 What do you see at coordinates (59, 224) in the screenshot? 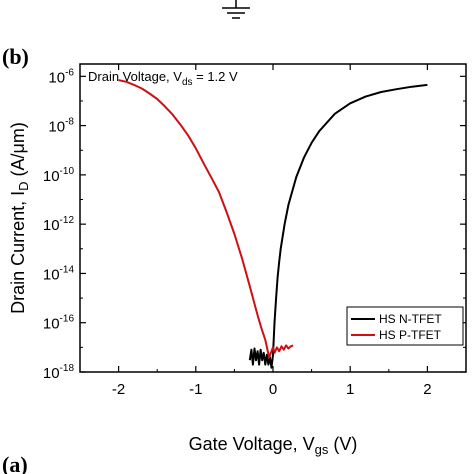
I see `y-tick-label: 10⁻¹²` at bounding box center [59, 224].